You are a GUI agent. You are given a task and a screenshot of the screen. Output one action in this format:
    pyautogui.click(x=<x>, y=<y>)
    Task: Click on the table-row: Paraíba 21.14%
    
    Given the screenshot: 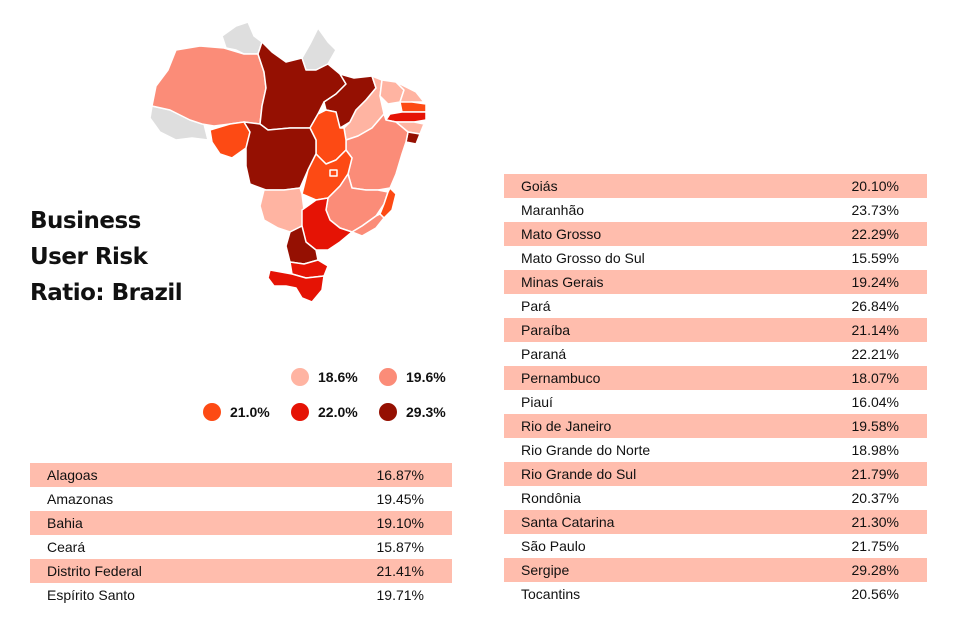 What is the action you would take?
    pyautogui.click(x=715, y=330)
    